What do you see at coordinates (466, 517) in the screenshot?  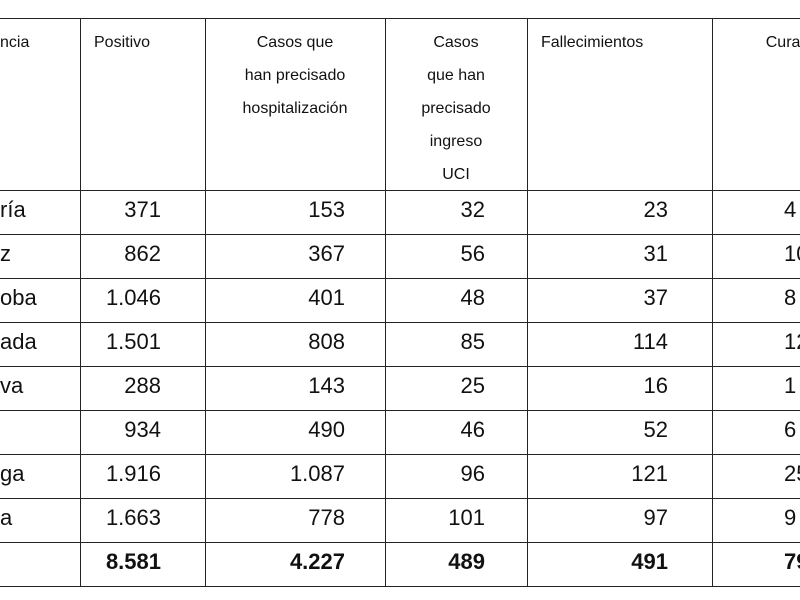 I see `table-cell: 101` at bounding box center [466, 517].